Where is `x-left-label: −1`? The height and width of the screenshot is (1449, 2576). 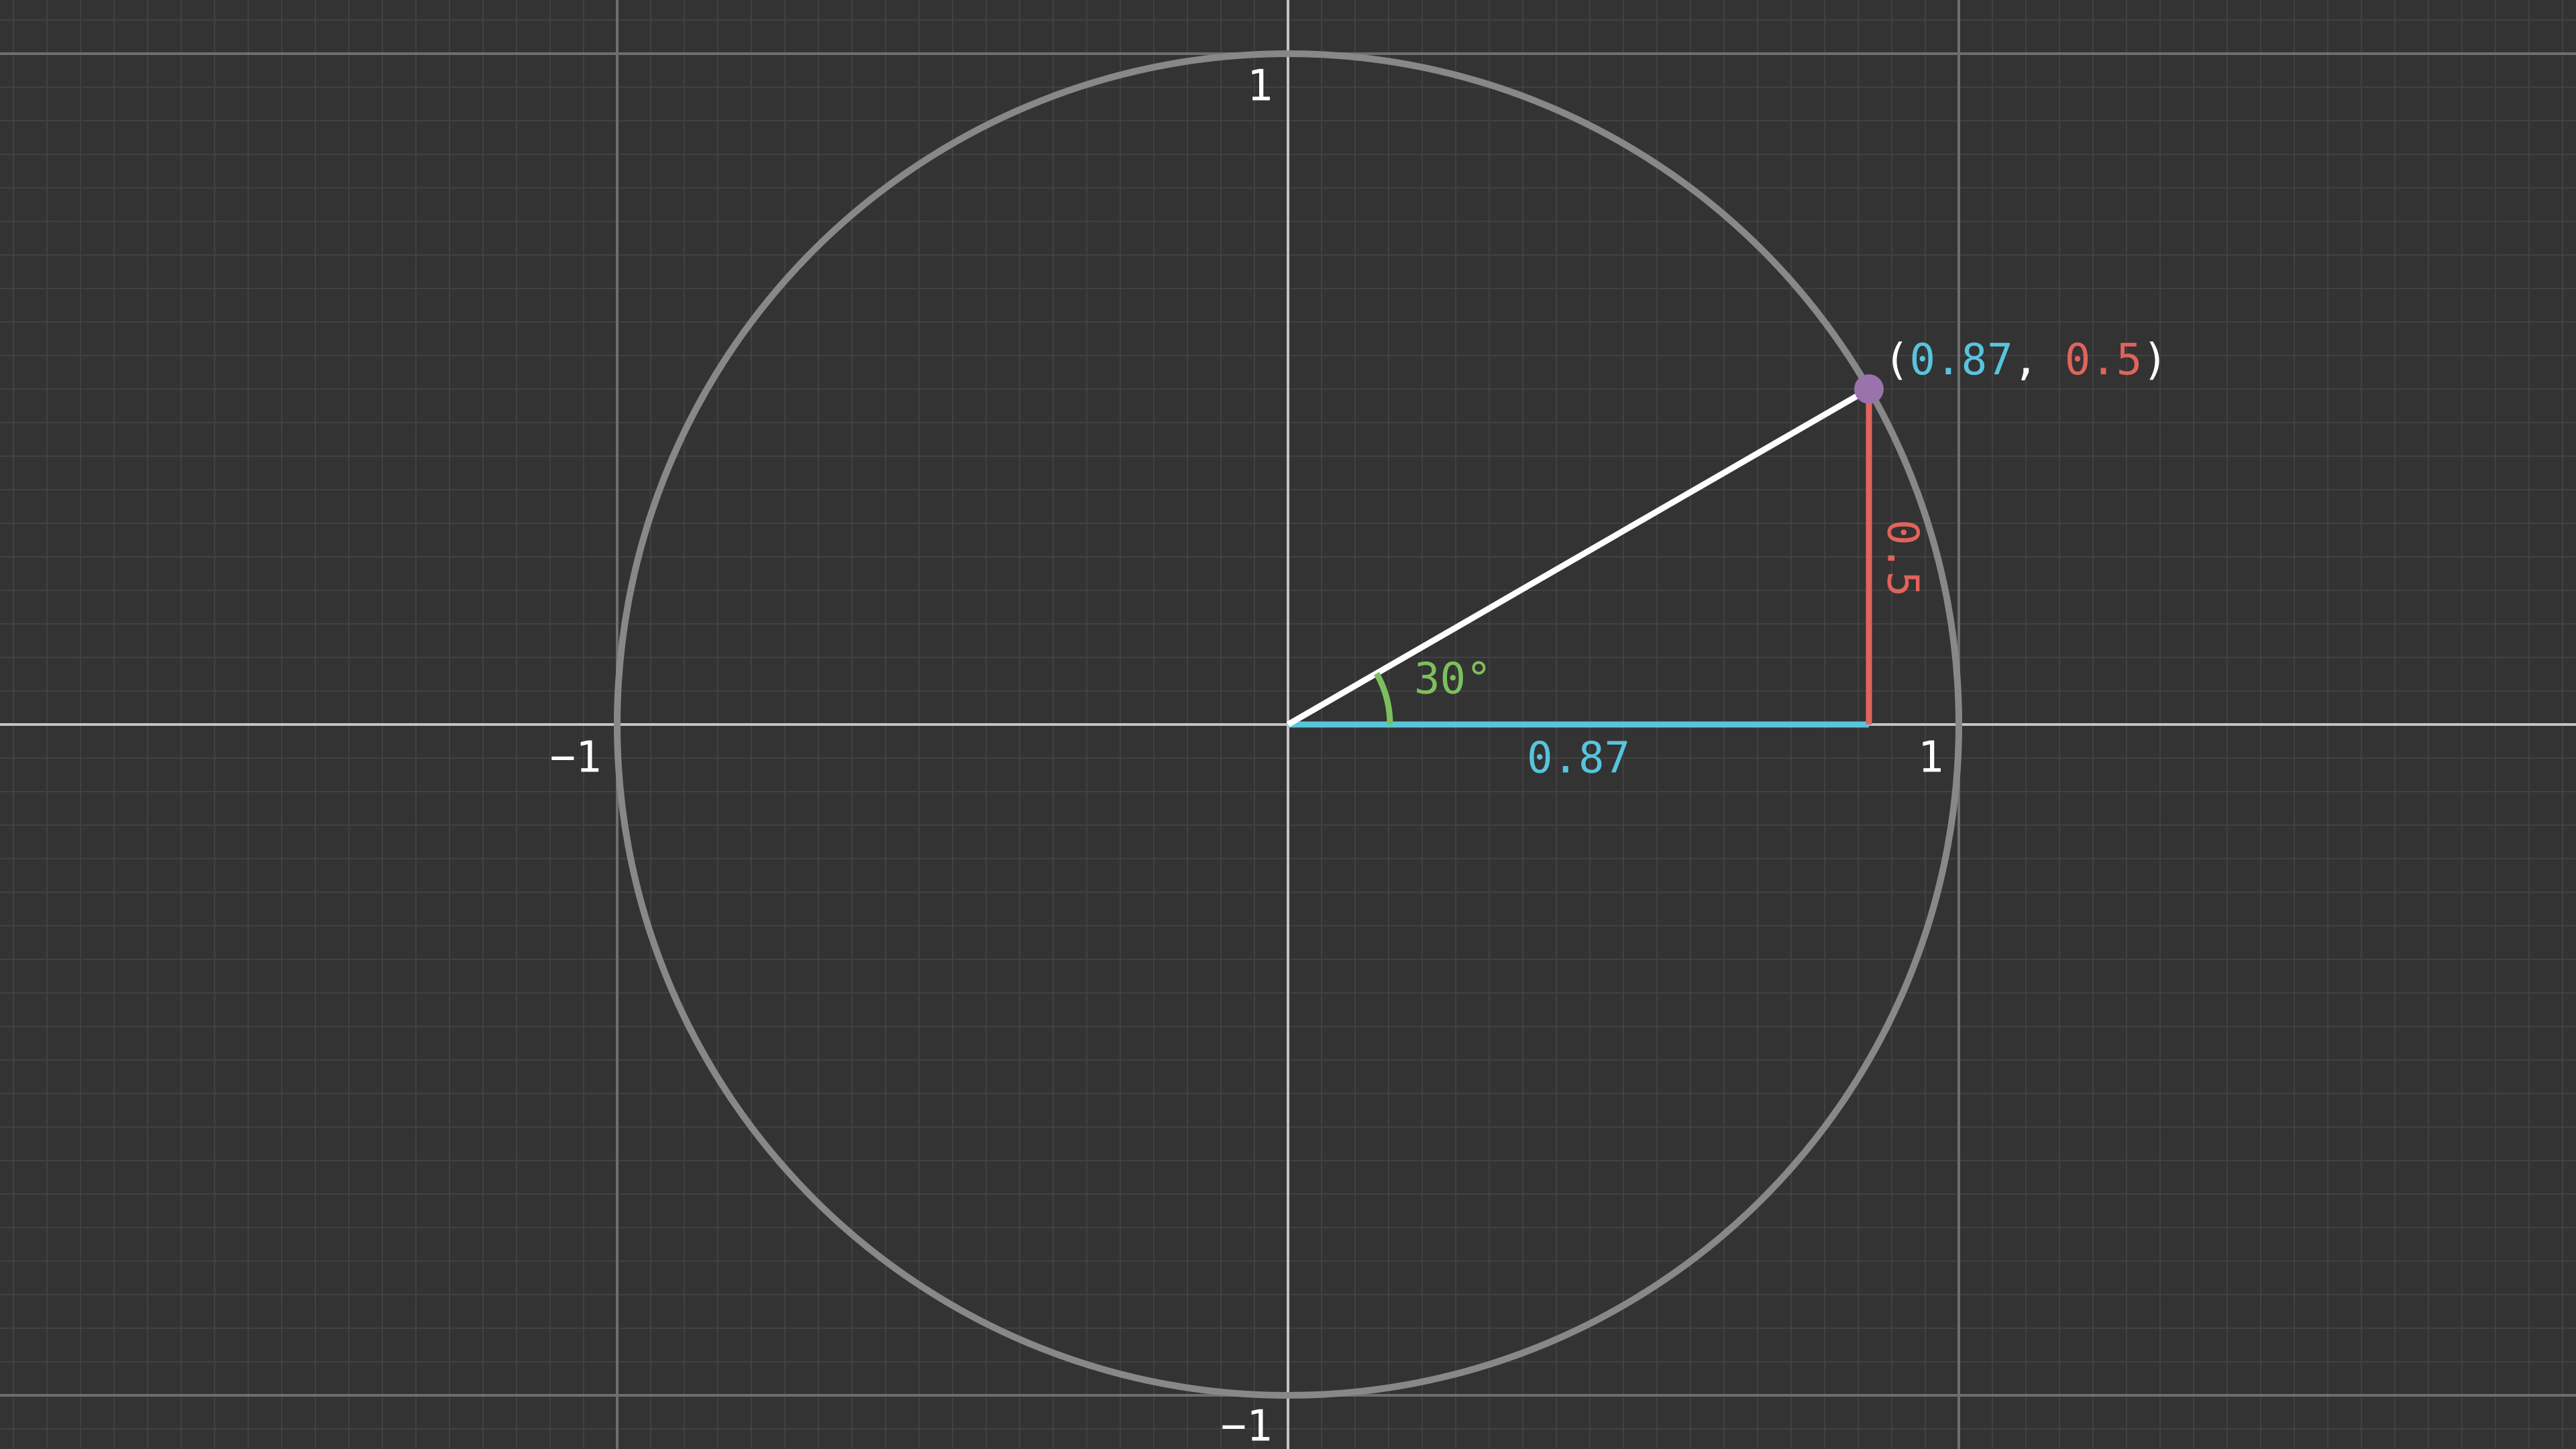 x-left-label: −1 is located at coordinates (575, 758).